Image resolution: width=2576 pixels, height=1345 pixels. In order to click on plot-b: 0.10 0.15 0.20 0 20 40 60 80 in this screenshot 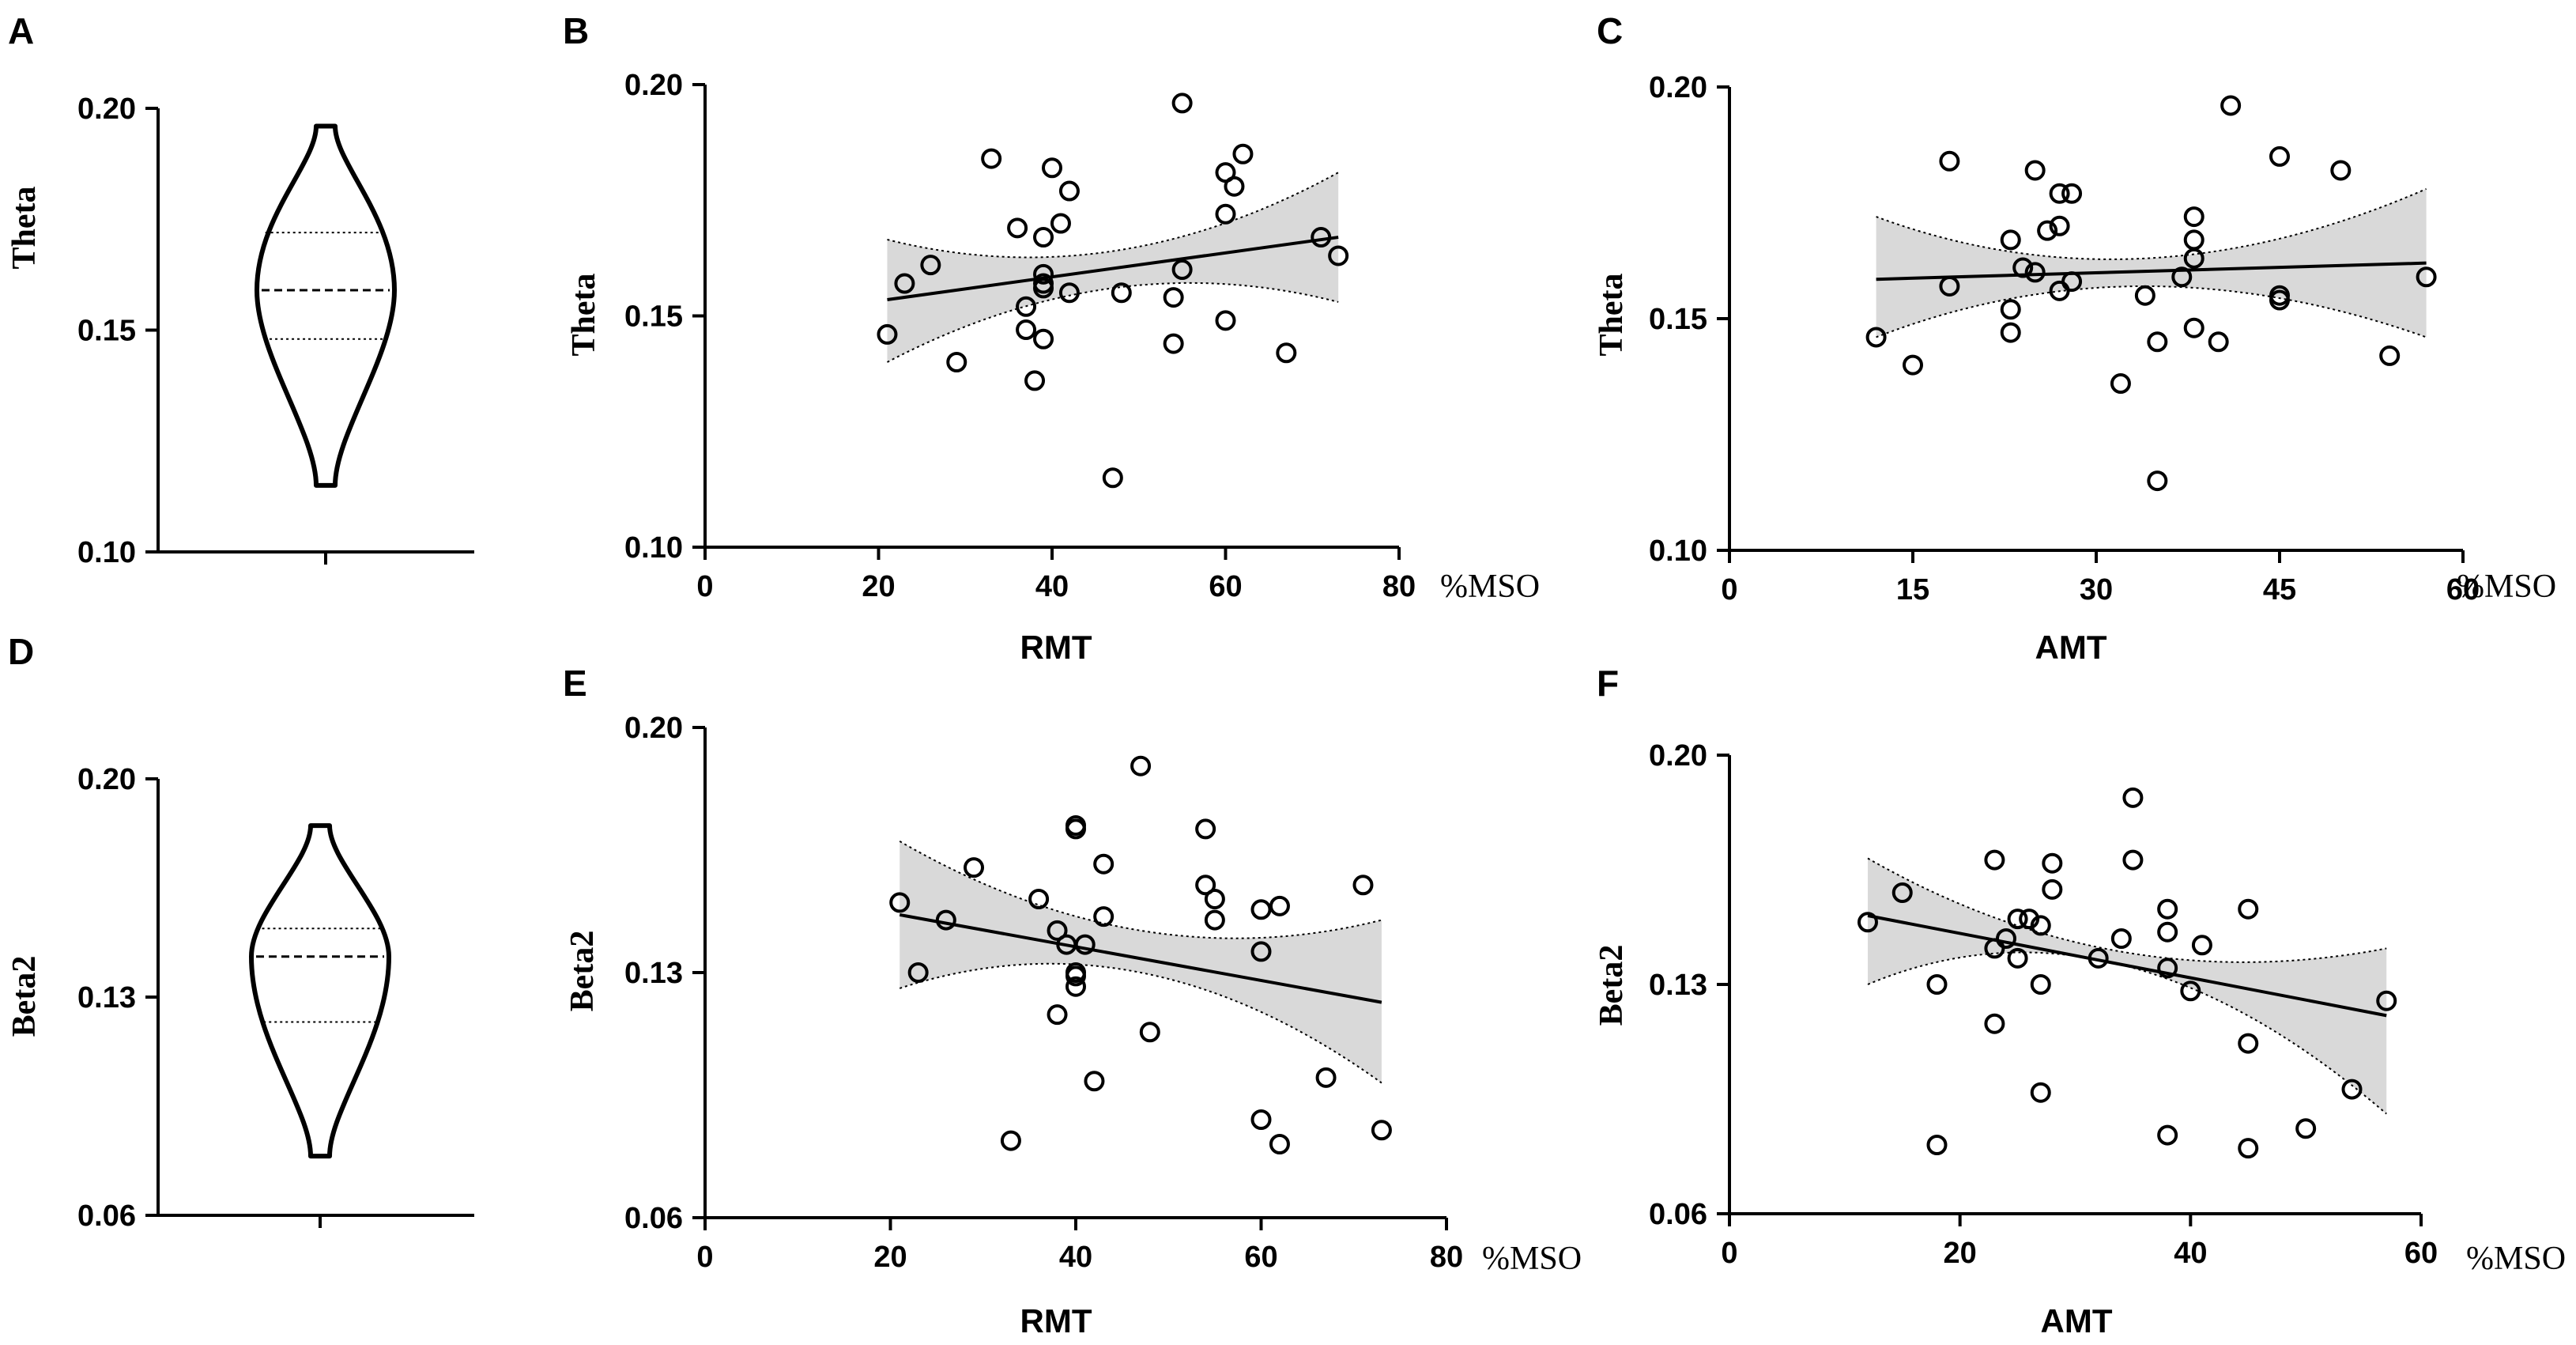, I will do `click(1020, 336)`.